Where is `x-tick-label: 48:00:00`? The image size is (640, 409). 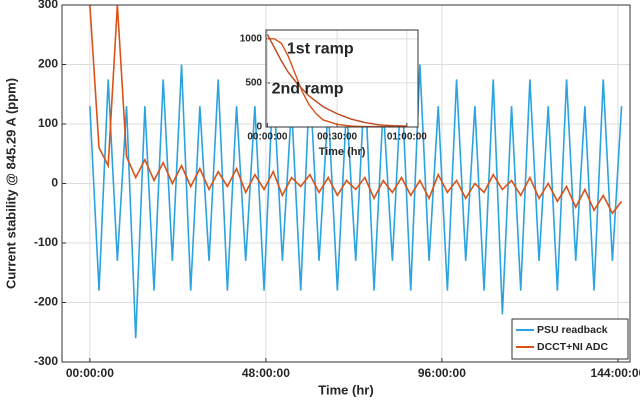
x-tick-label: 48:00:00 is located at coordinates (266, 373).